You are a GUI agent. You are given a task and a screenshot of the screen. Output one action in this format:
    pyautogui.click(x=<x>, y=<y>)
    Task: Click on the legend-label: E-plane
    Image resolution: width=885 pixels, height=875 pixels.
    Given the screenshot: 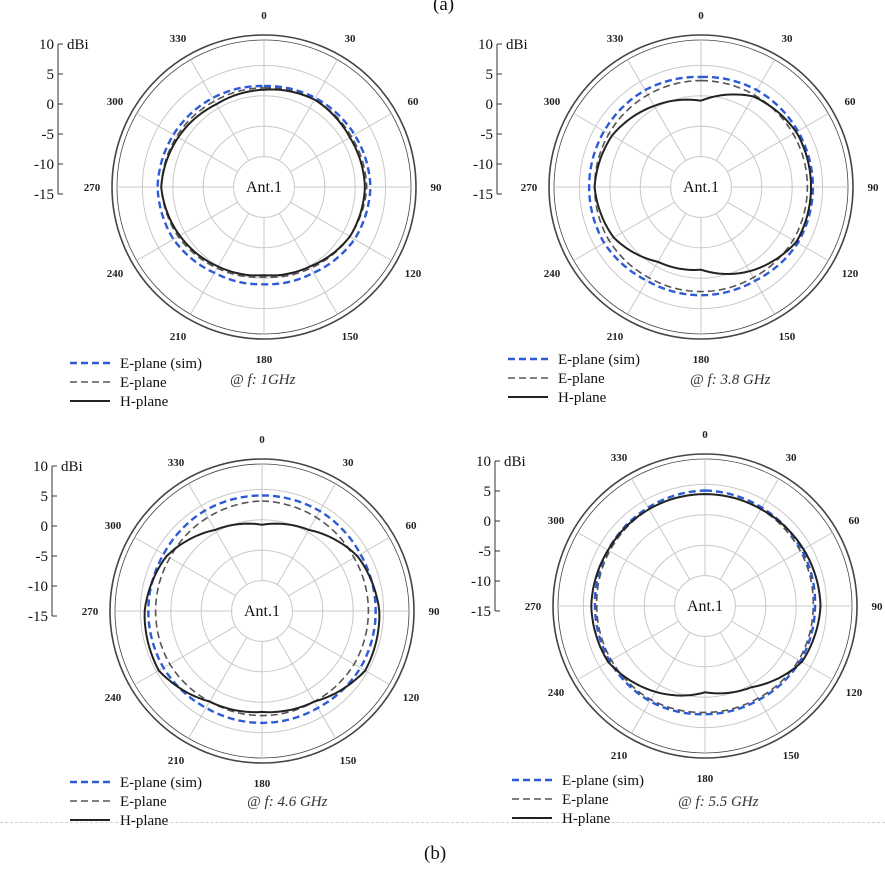 What is the action you would take?
    pyautogui.click(x=143, y=383)
    